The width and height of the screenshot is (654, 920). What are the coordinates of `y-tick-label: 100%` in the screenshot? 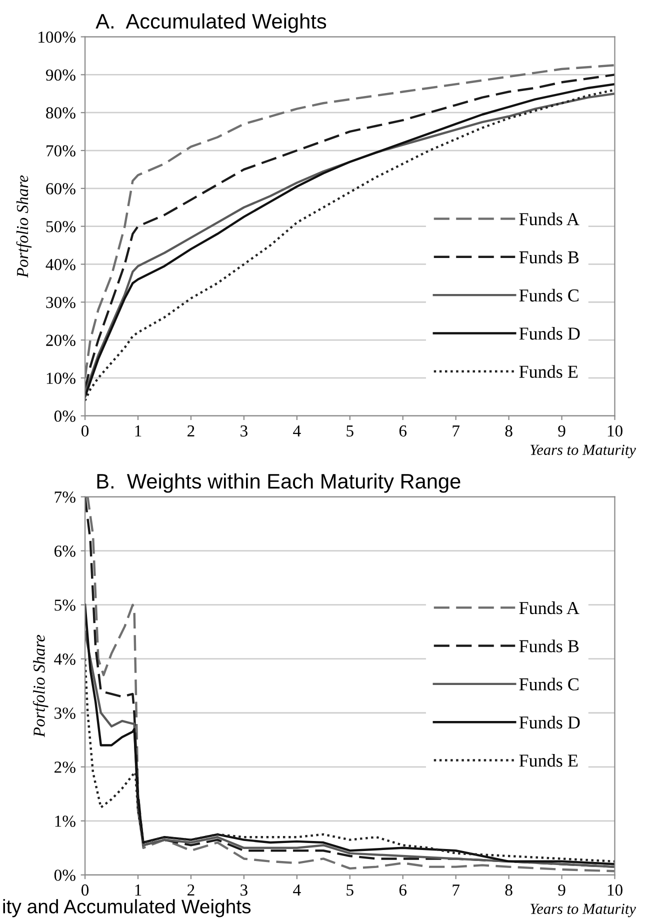 It's located at (57, 37).